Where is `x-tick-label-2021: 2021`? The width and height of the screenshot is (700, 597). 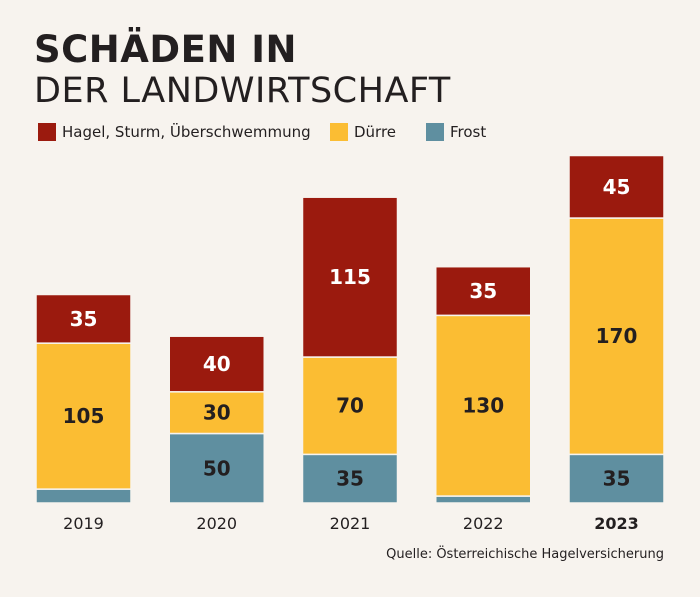
x-tick-label-2021: 2021 is located at coordinates (350, 523).